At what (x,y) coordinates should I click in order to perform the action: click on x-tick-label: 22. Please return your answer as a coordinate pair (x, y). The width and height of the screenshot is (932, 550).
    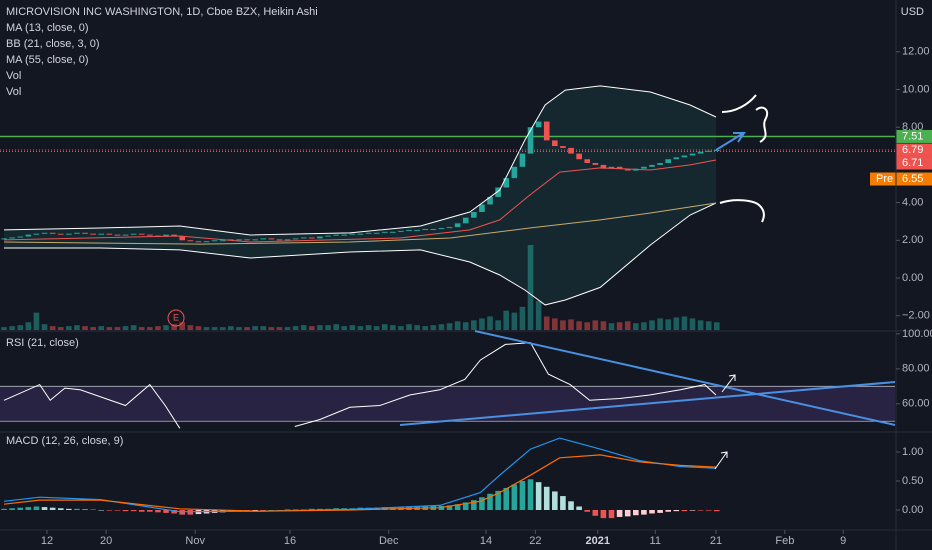
    Looking at the image, I should click on (535, 541).